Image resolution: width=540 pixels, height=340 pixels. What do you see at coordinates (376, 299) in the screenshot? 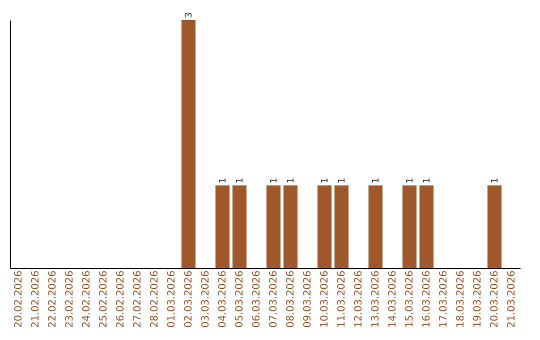
I see `x-tick-label: 13.03.2026` at bounding box center [376, 299].